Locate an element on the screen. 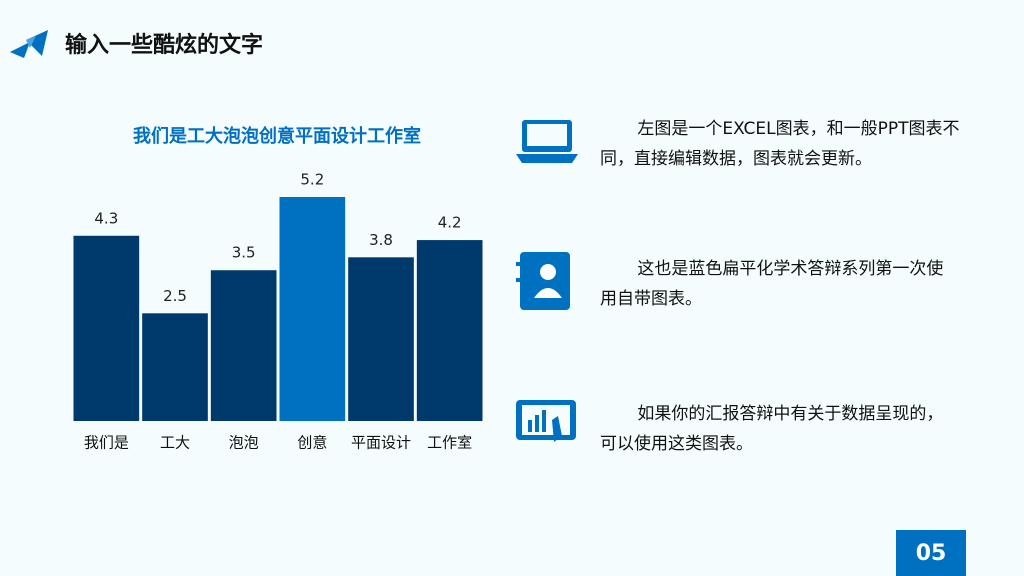 The width and height of the screenshot is (1024, 576). value-label: 2.5 is located at coordinates (175, 296).